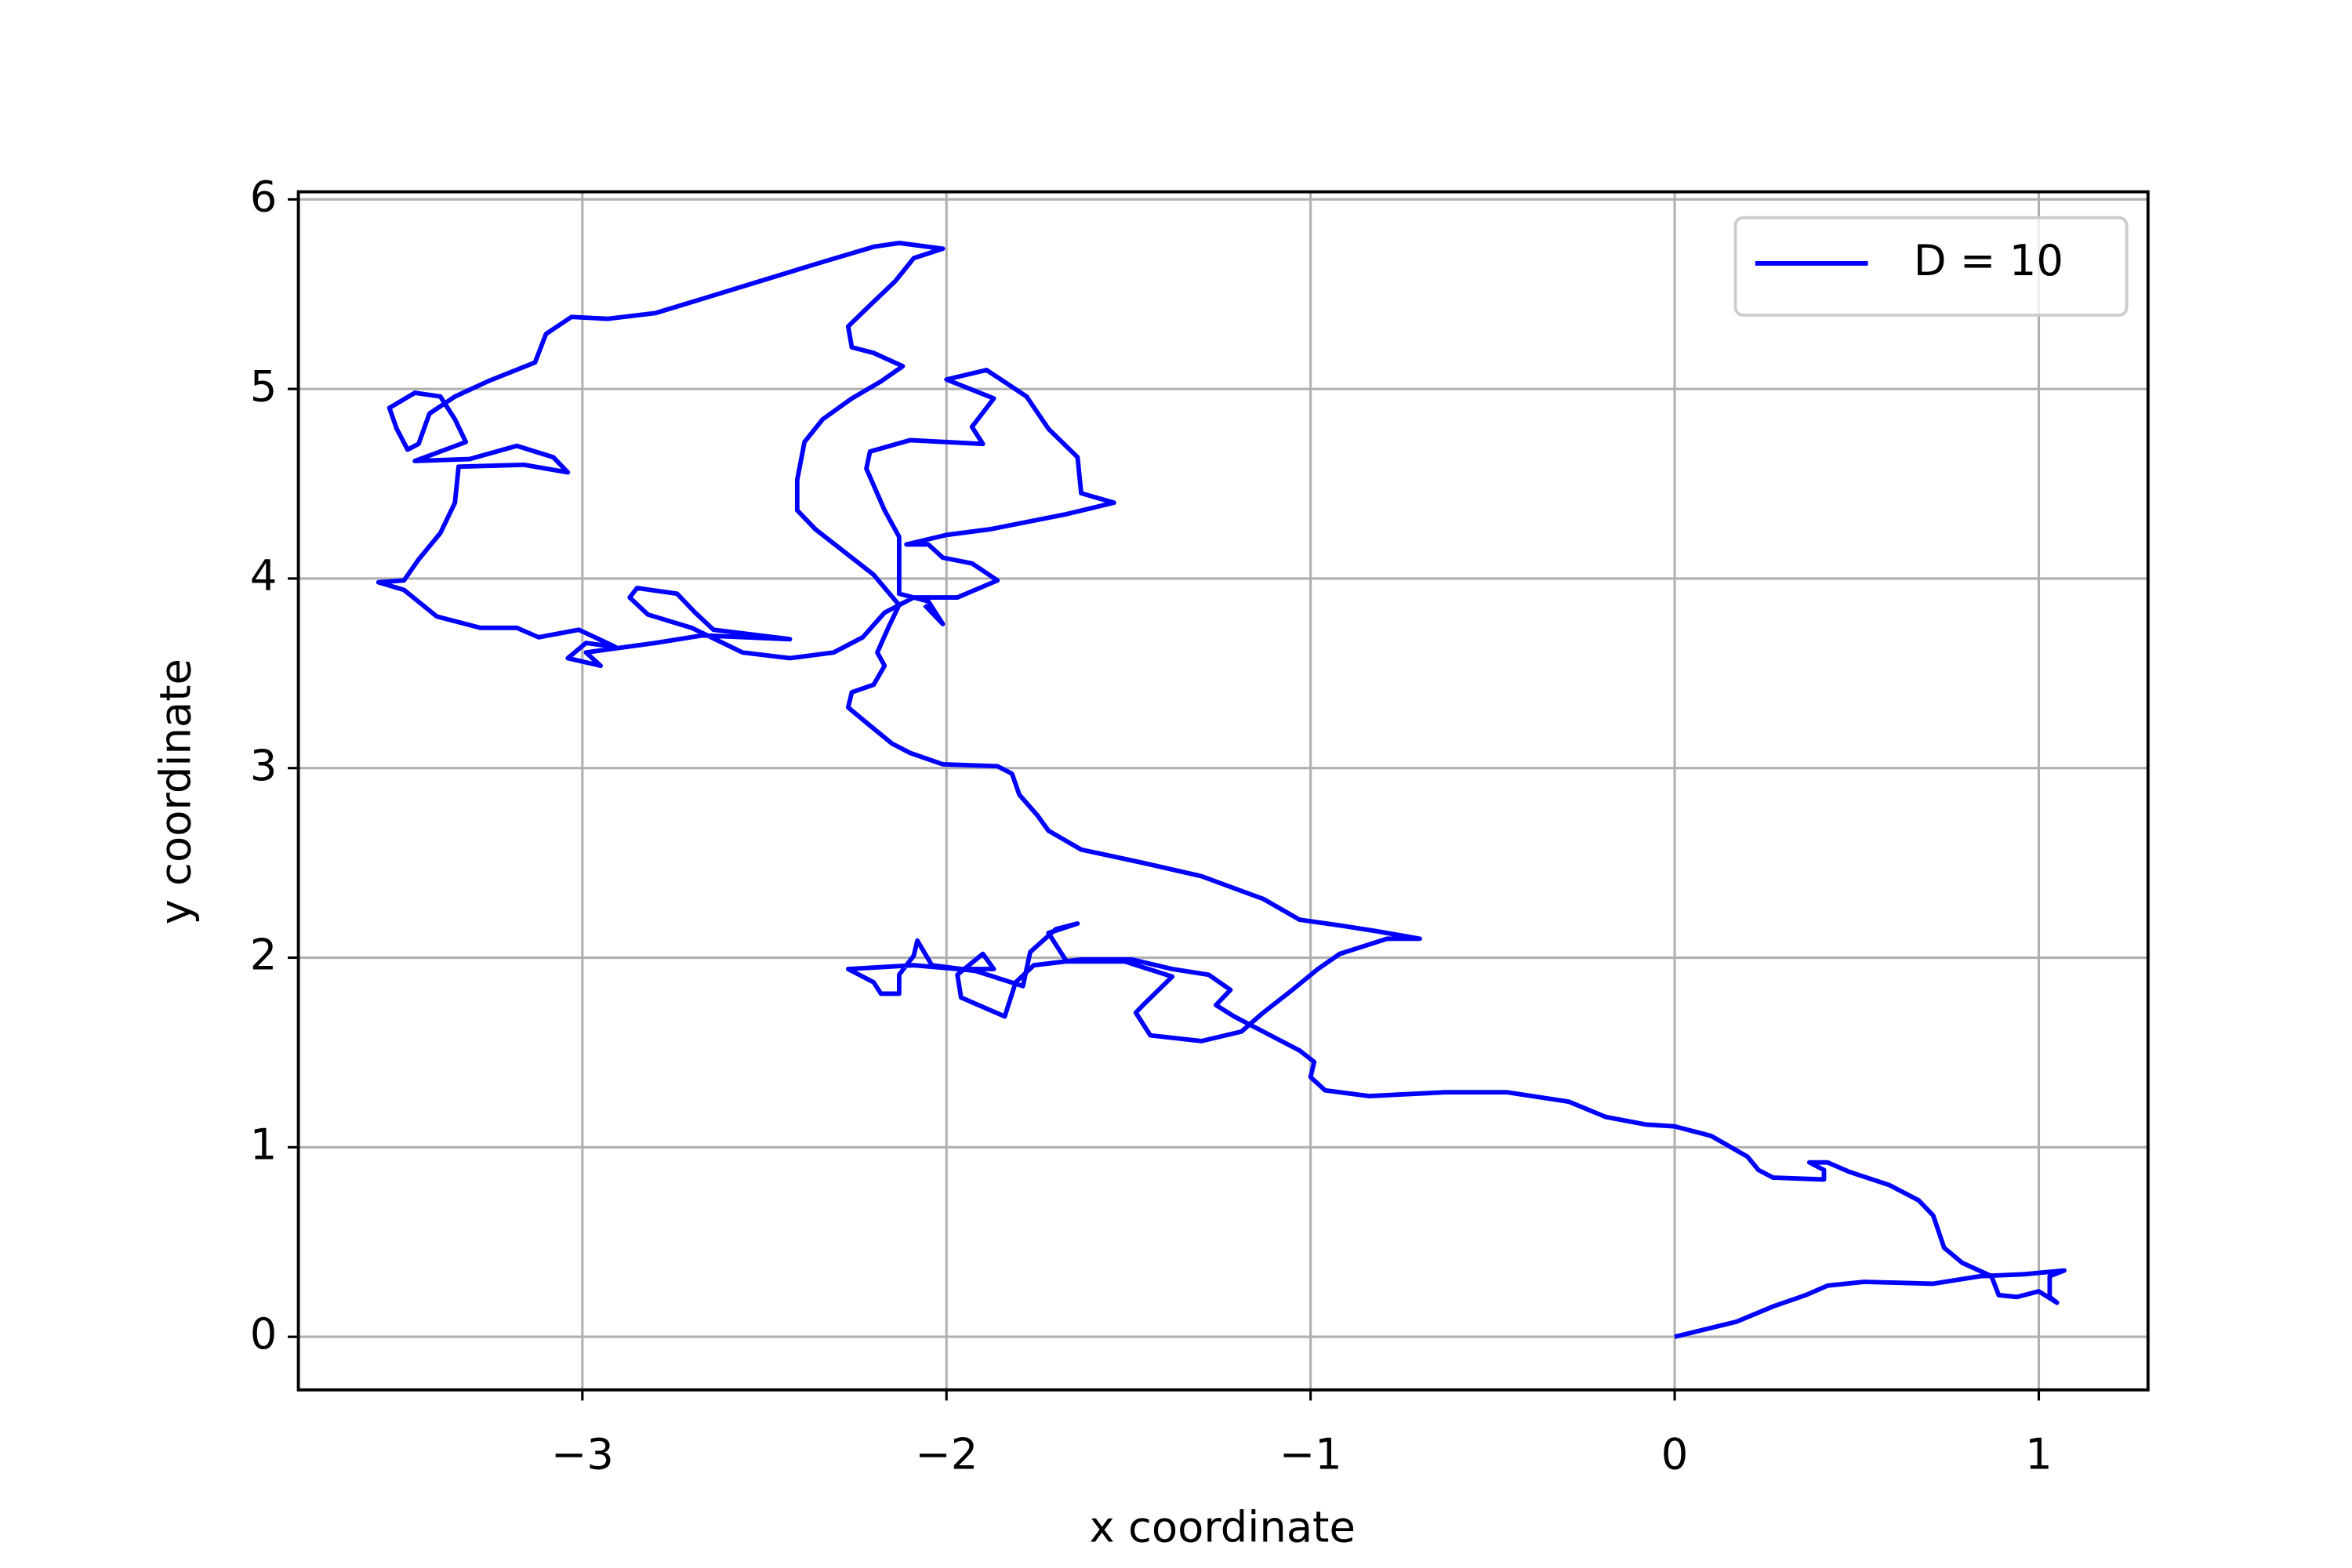  Describe the element at coordinates (264, 1144) in the screenshot. I see `y-tick-label: 1` at that location.